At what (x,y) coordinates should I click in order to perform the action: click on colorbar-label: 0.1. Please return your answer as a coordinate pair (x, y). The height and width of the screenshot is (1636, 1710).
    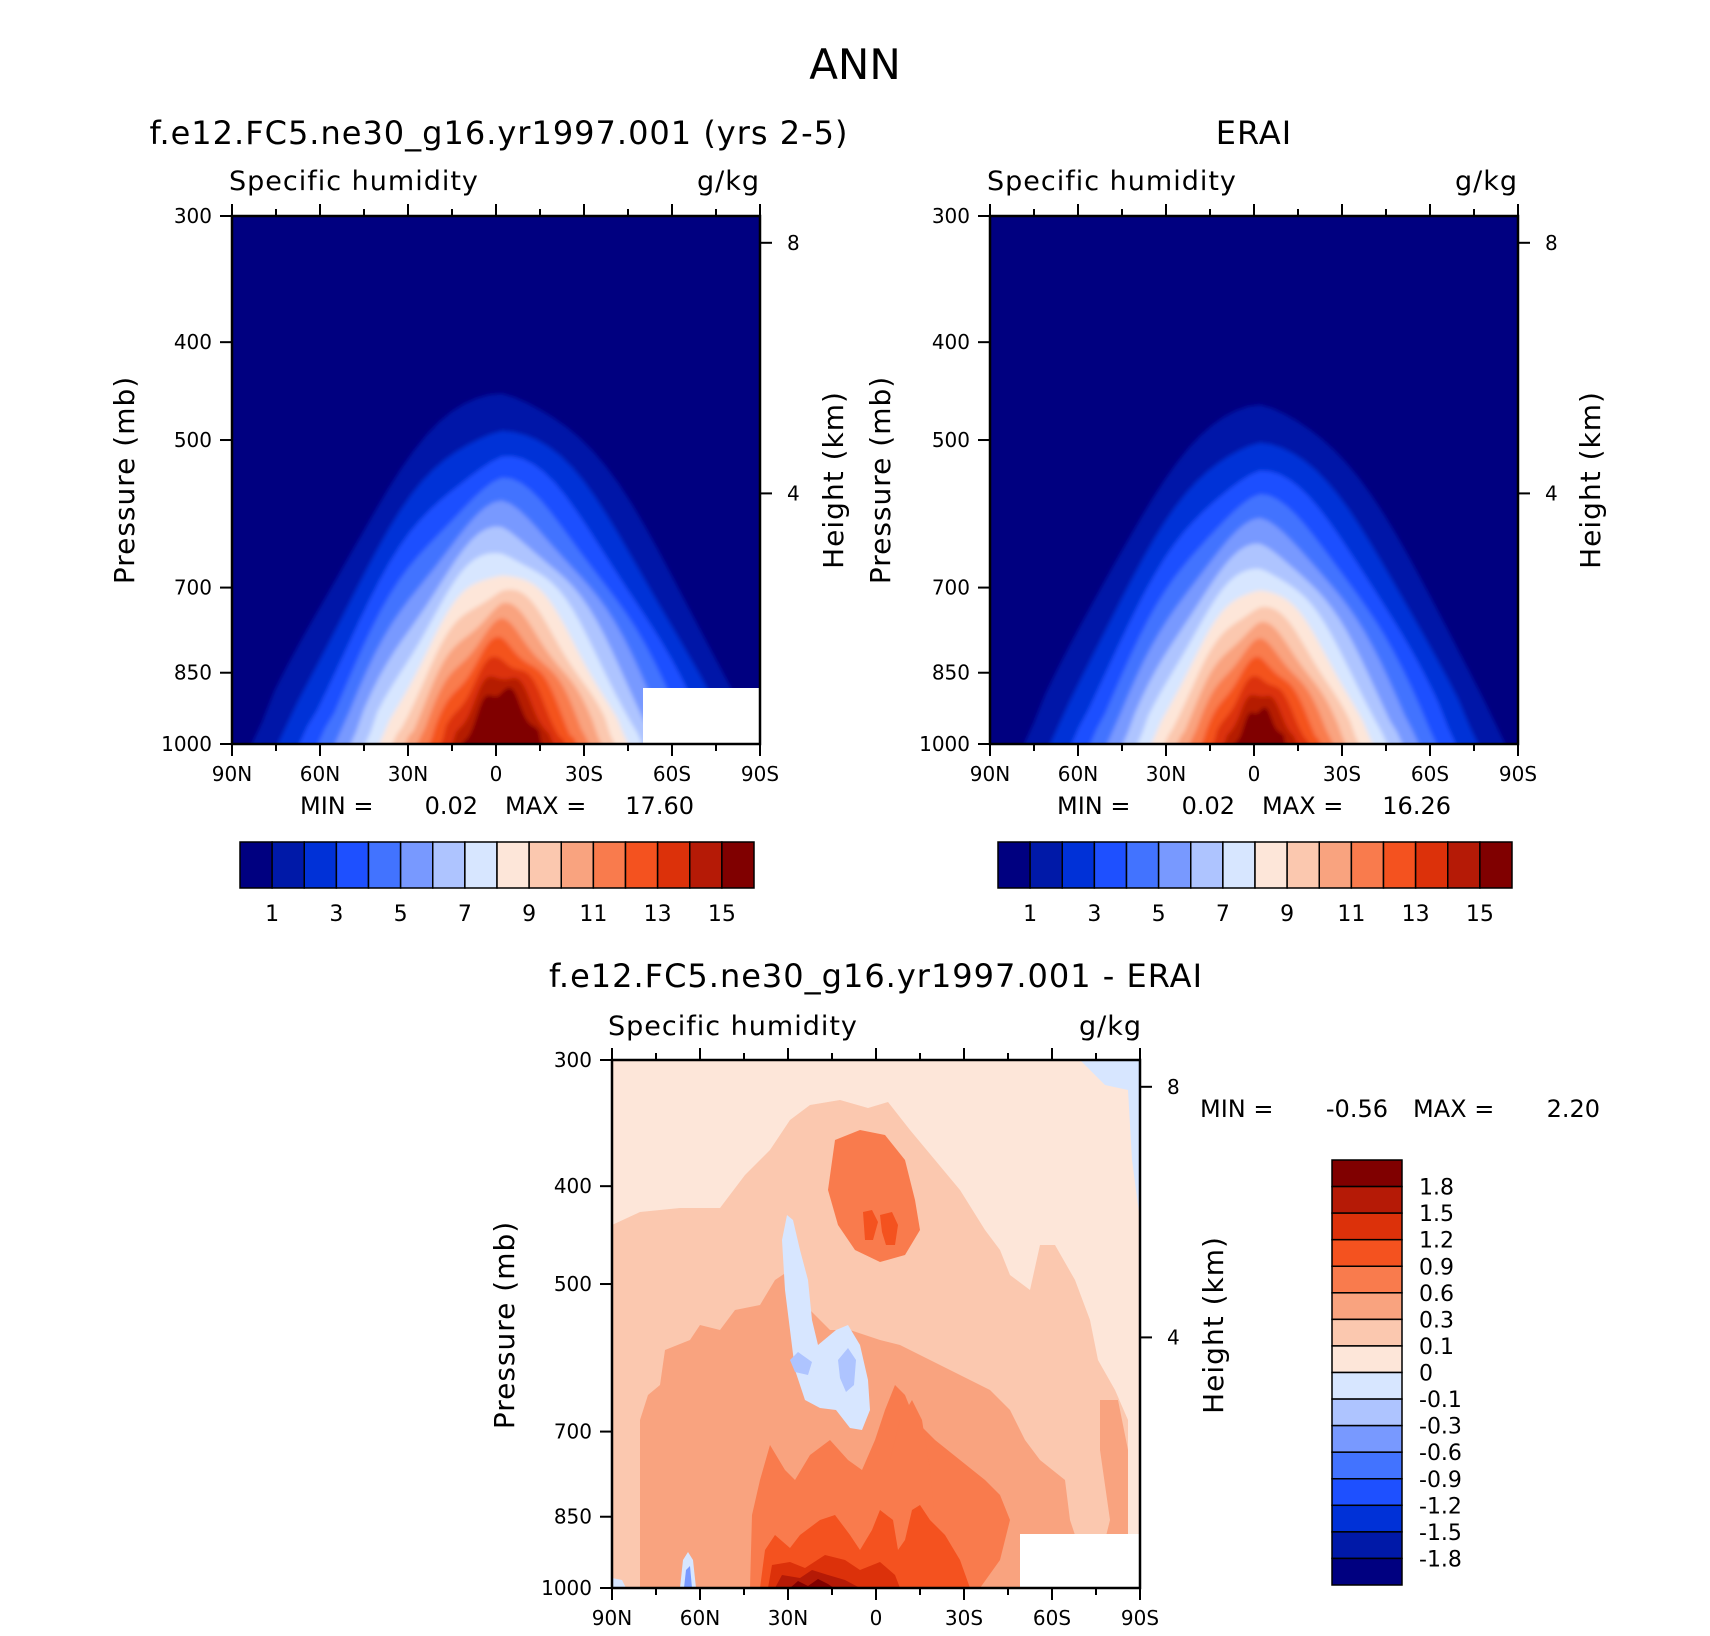
    Looking at the image, I should click on (1436, 1347).